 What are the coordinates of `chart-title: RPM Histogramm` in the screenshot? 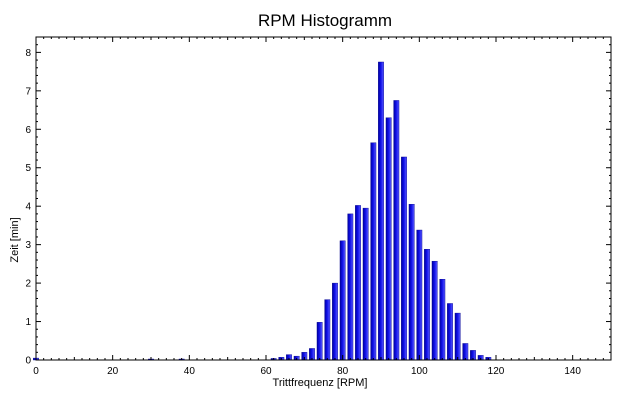 It's located at (325, 20).